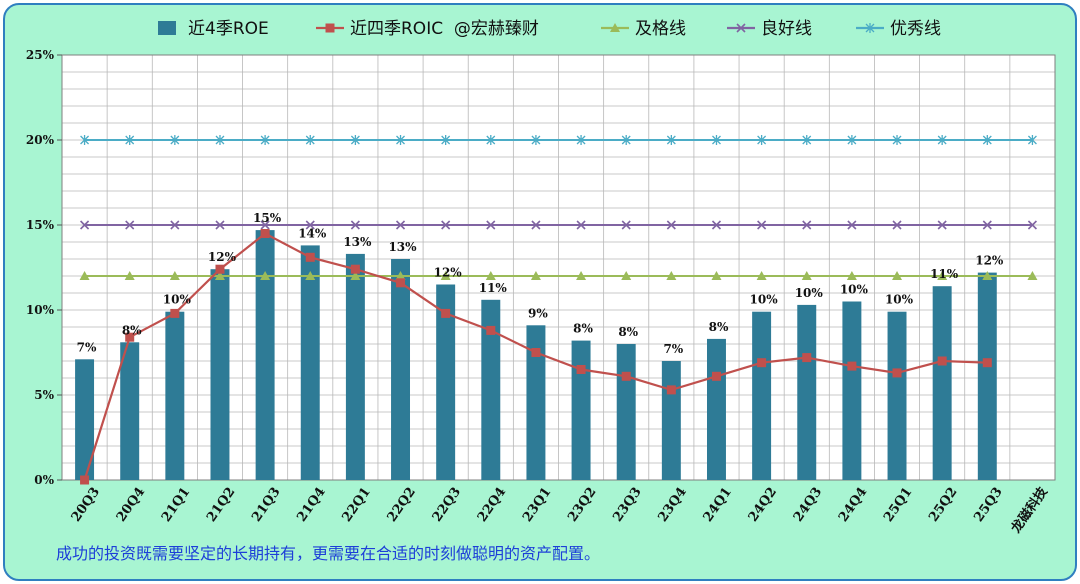 The height and width of the screenshot is (584, 1080). What do you see at coordinates (176, 505) in the screenshot?
I see `x-tick-label: 21Q1` at bounding box center [176, 505].